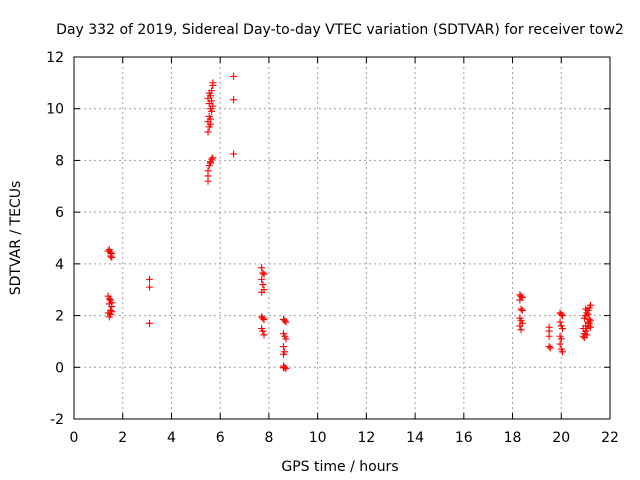 The width and height of the screenshot is (640, 480). Describe the element at coordinates (339, 467) in the screenshot. I see `x-axis-label: GPS time / hours` at that location.